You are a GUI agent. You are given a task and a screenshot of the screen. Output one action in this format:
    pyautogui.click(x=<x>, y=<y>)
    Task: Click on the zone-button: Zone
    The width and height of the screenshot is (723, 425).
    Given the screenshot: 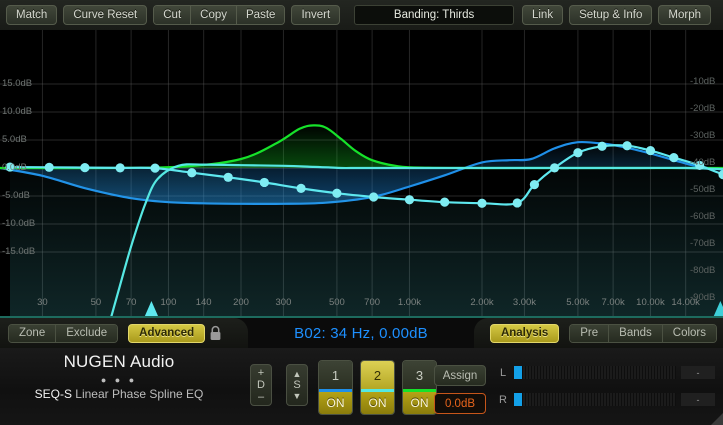 What is the action you would take?
    pyautogui.click(x=33, y=333)
    